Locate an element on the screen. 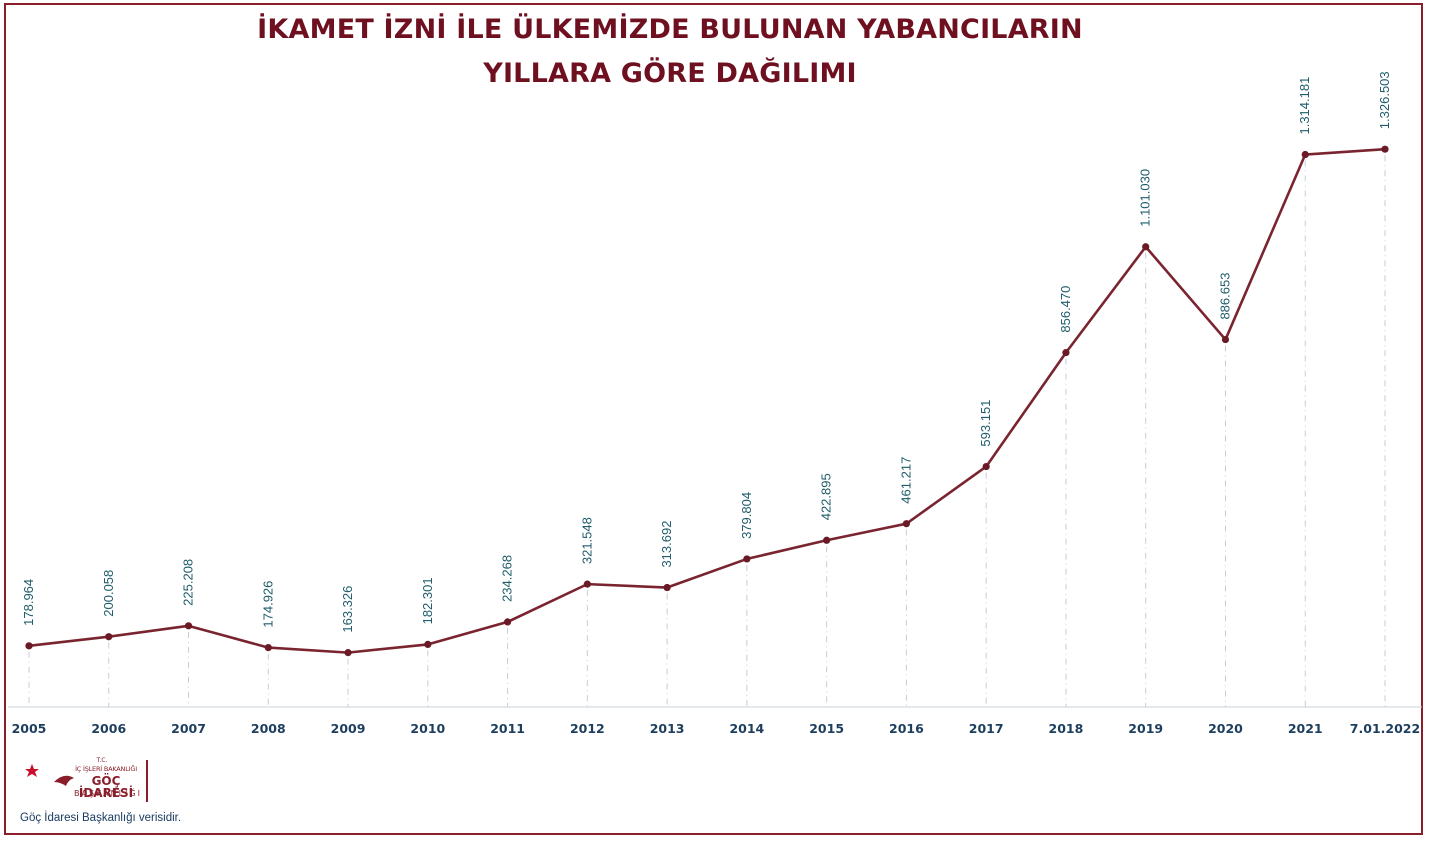 This screenshot has width=1431, height=842. data-label-2005: 178.964 is located at coordinates (28, 602).